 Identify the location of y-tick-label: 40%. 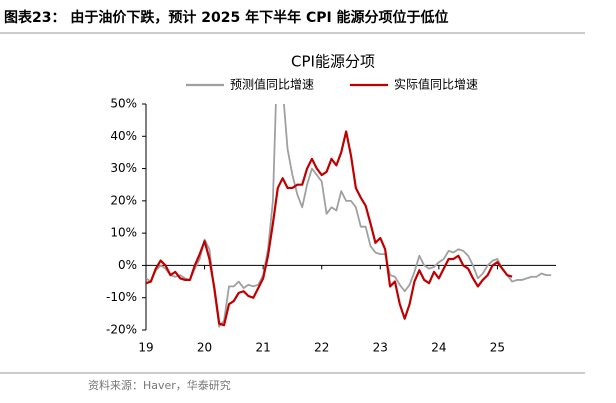
(123, 136).